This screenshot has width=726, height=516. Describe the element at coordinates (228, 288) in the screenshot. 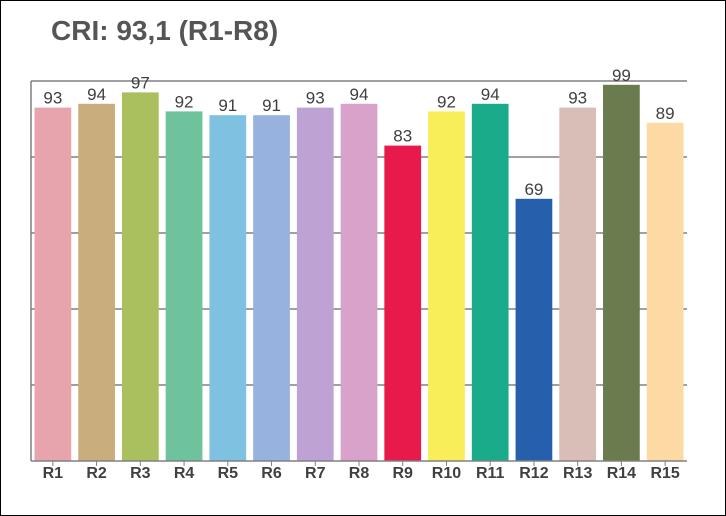

I see `bar-r5` at that location.